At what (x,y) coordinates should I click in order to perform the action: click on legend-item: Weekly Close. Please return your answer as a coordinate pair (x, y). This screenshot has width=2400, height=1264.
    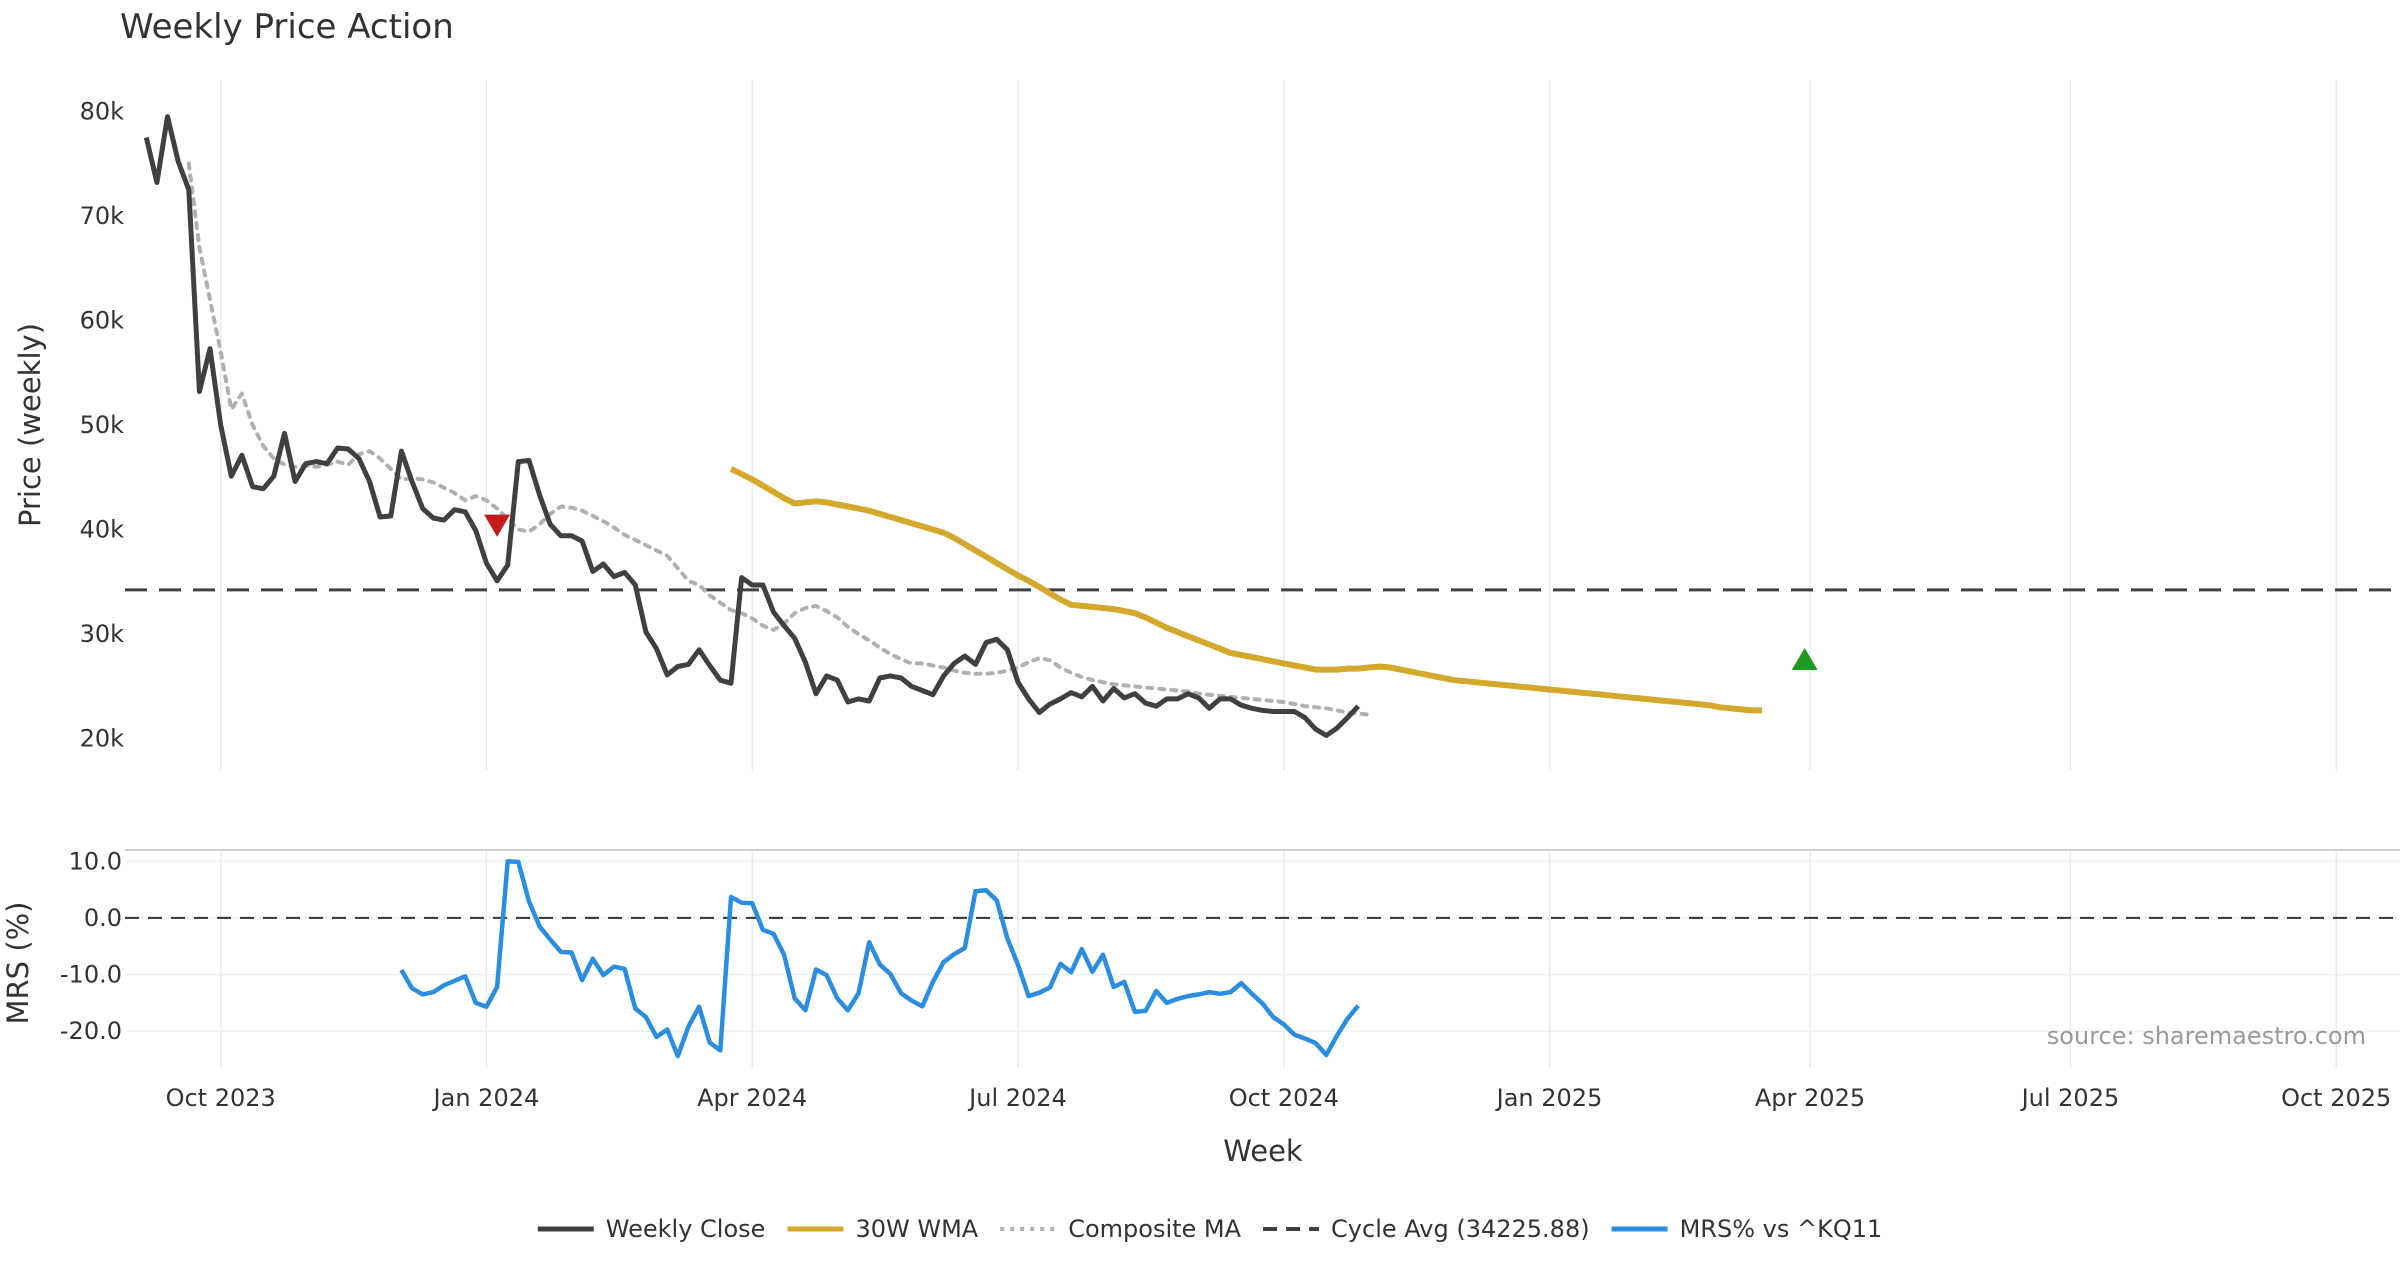
    Looking at the image, I should click on (651, 1229).